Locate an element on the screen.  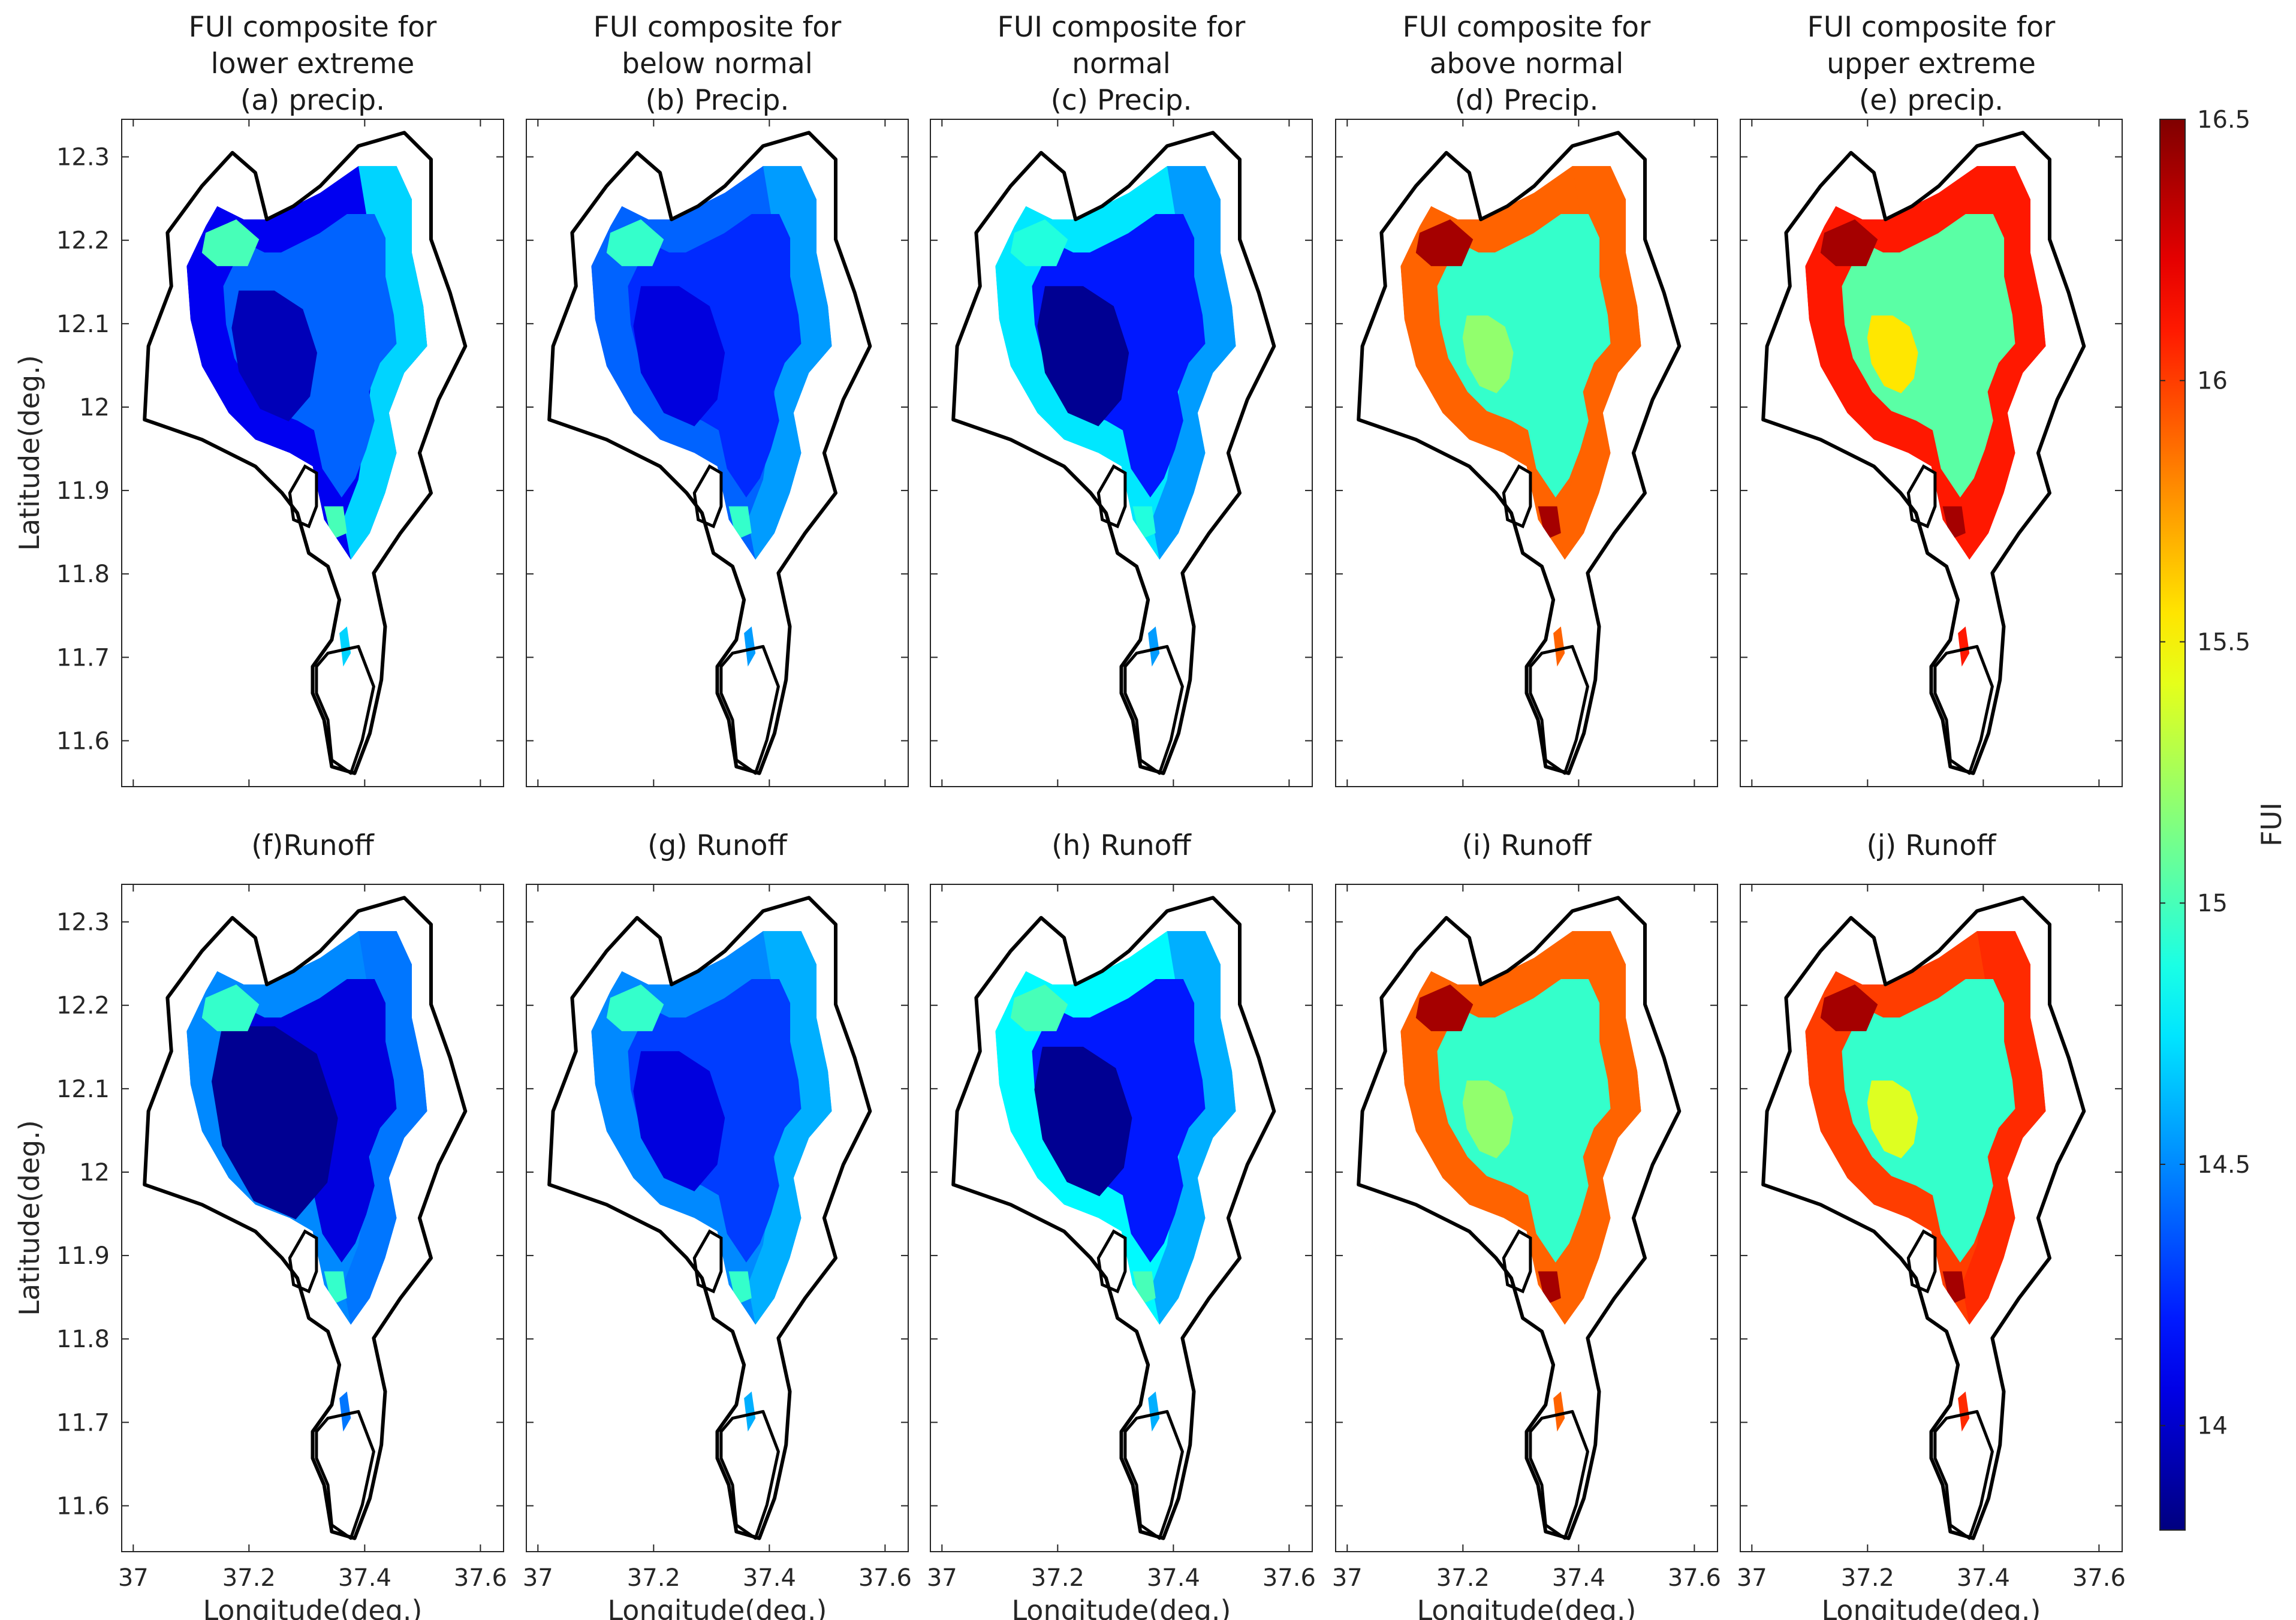
panel-title-line: upper extreme is located at coordinates (1931, 63).